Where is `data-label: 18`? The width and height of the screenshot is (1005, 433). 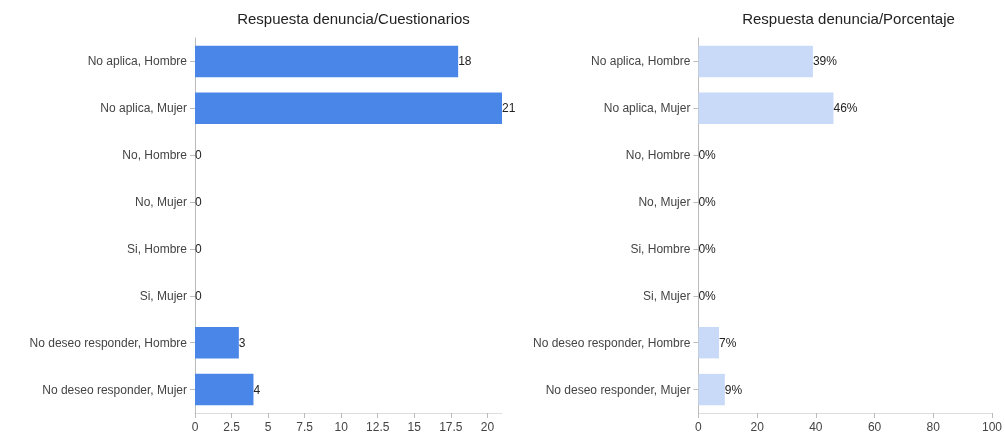 data-label: 18 is located at coordinates (465, 61).